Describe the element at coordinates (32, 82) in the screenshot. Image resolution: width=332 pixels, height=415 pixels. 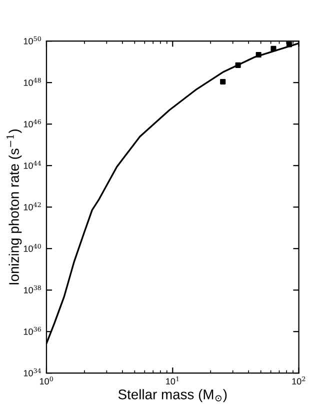
I see `y-tick-label: 10$^{48}$` at that location.